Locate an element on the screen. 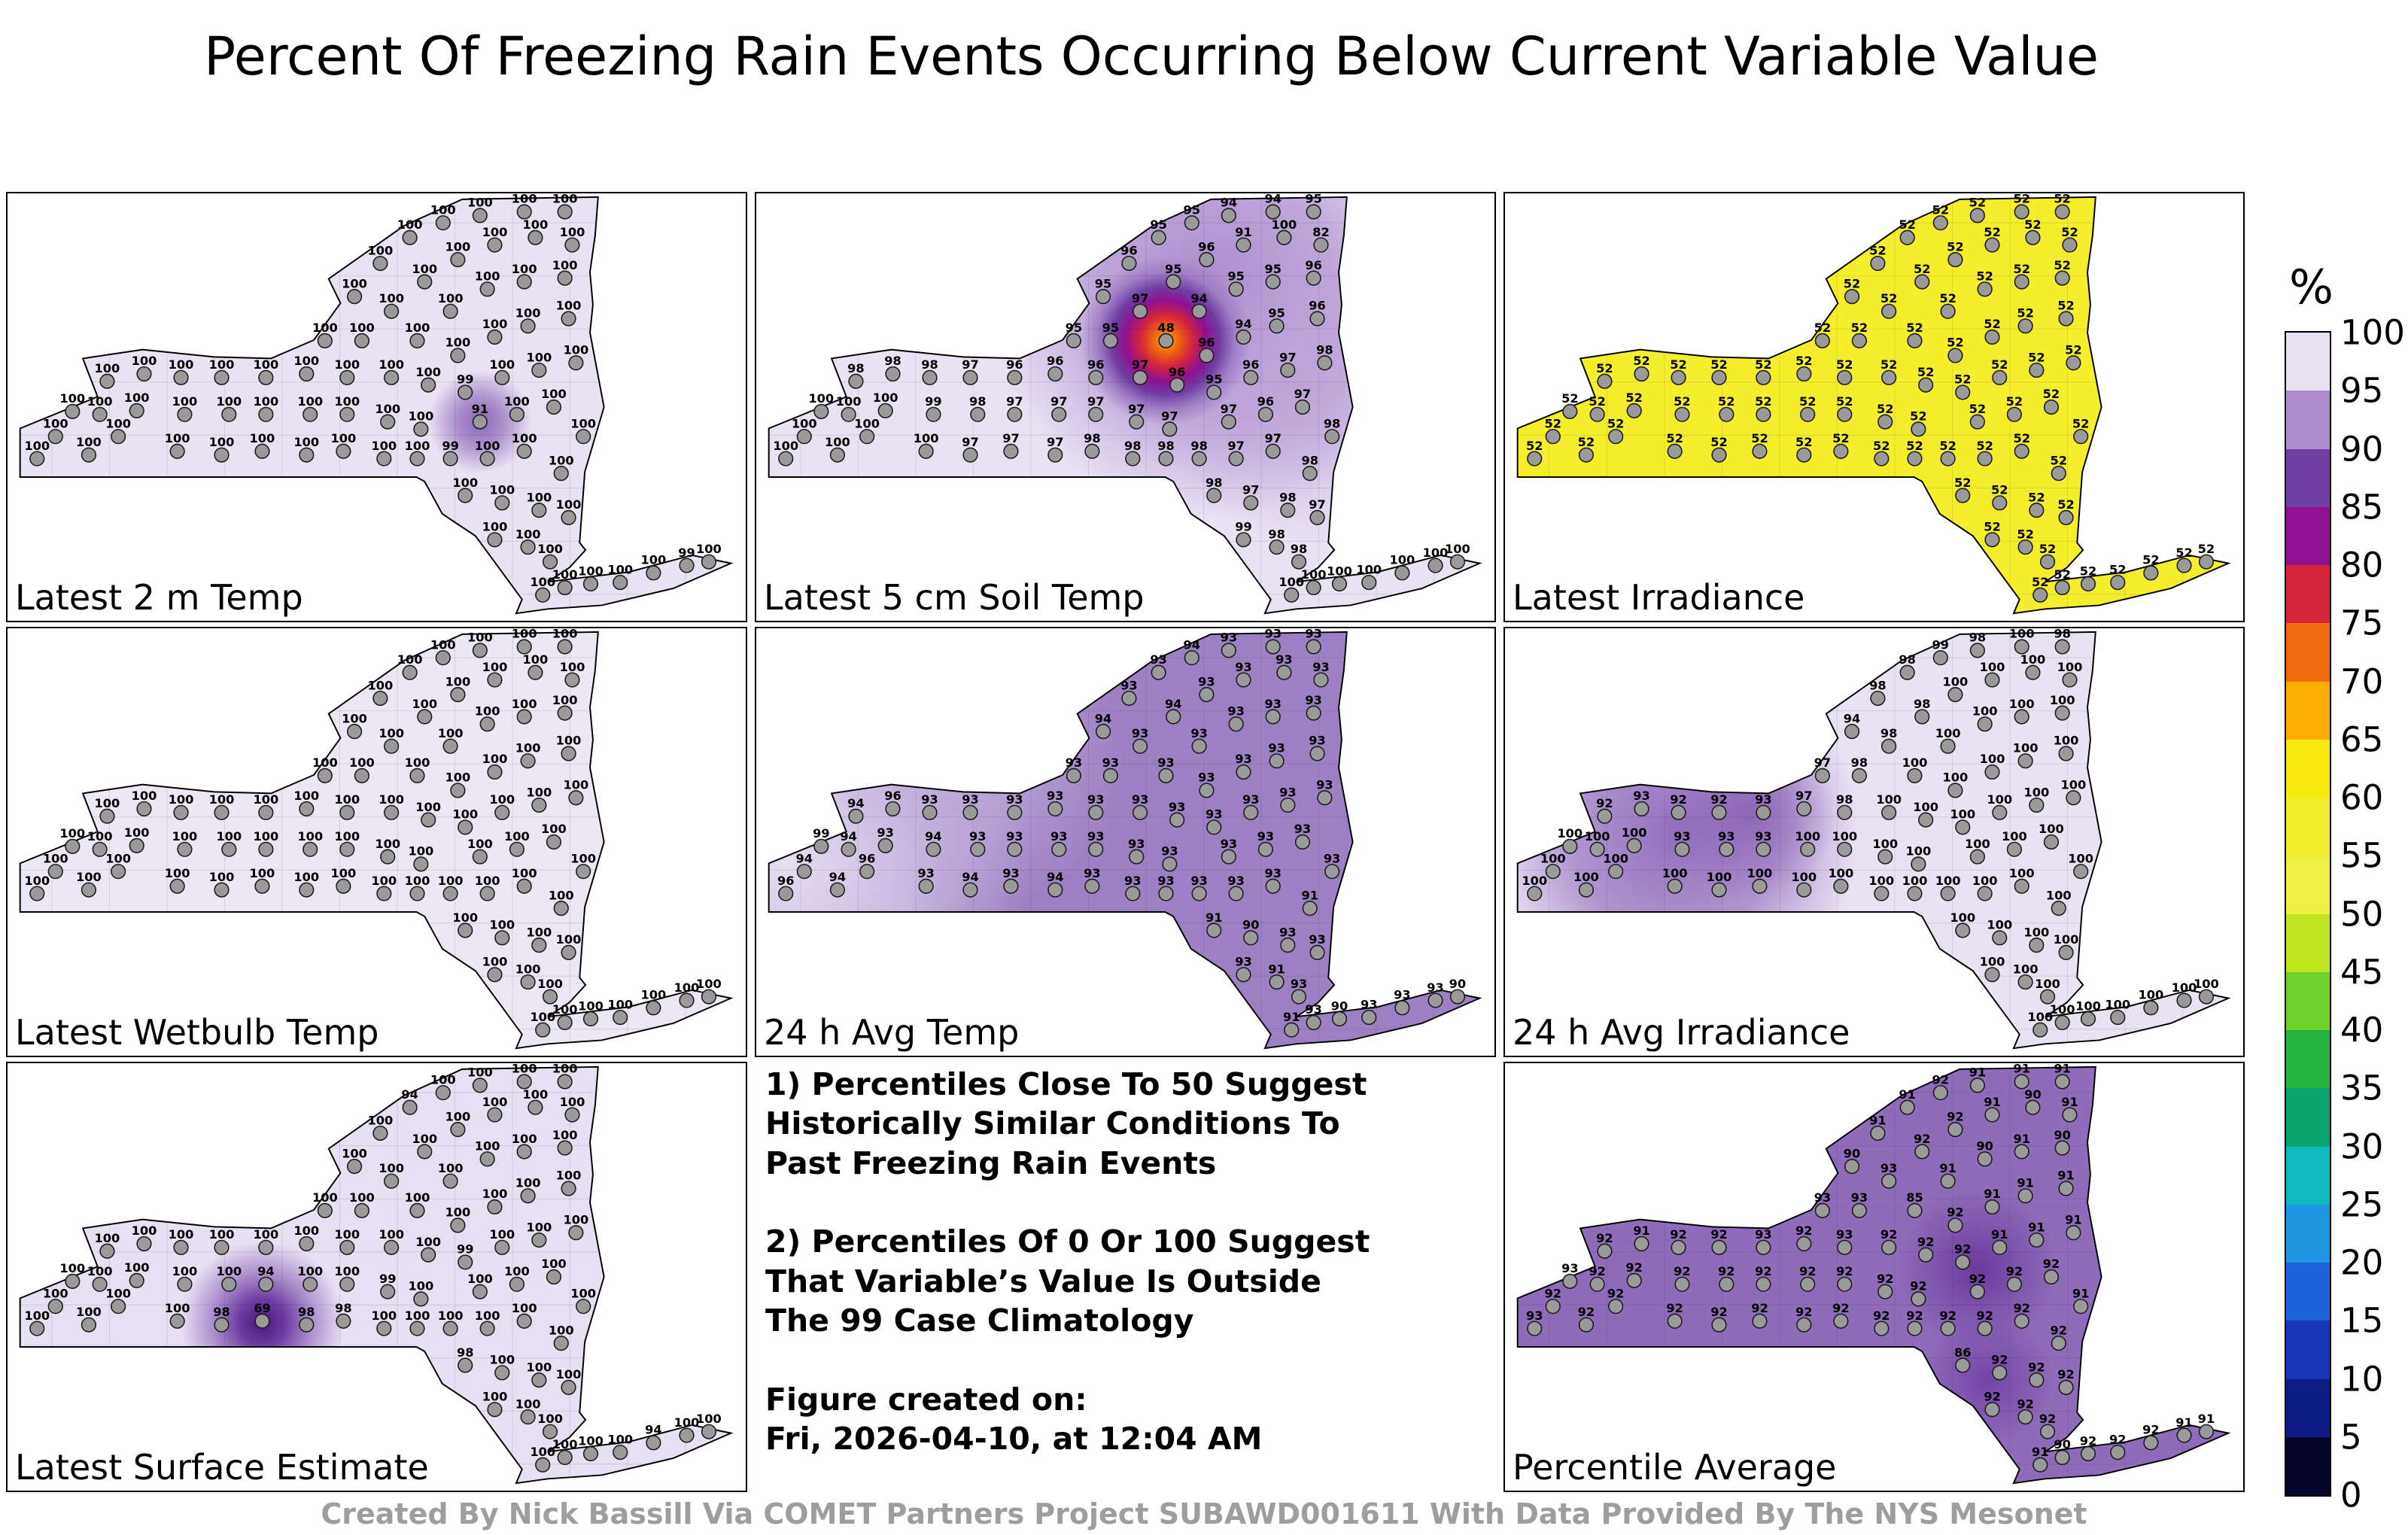 The width and height of the screenshot is (2408, 1535). colorbar-tick: 30 is located at coordinates (2362, 1146).